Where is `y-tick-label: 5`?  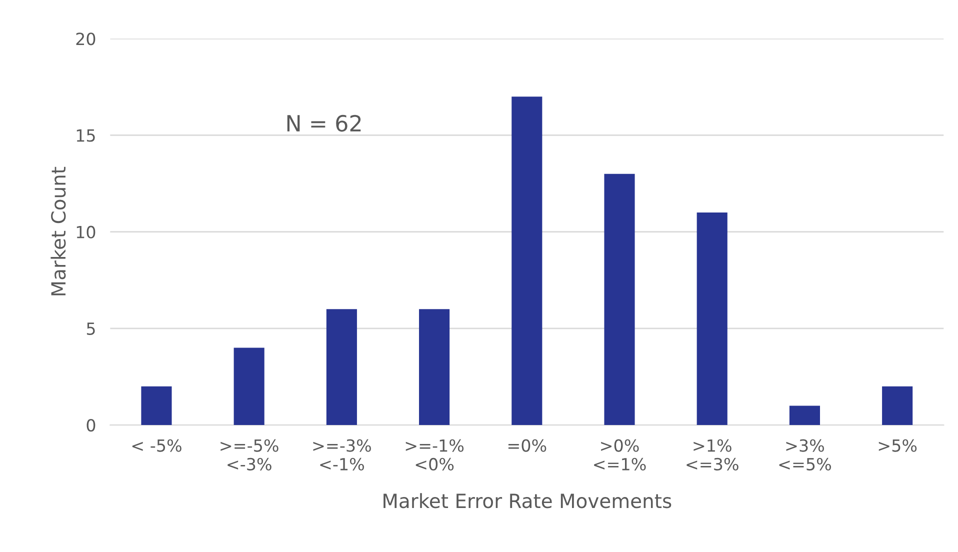 y-tick-label: 5 is located at coordinates (90, 329).